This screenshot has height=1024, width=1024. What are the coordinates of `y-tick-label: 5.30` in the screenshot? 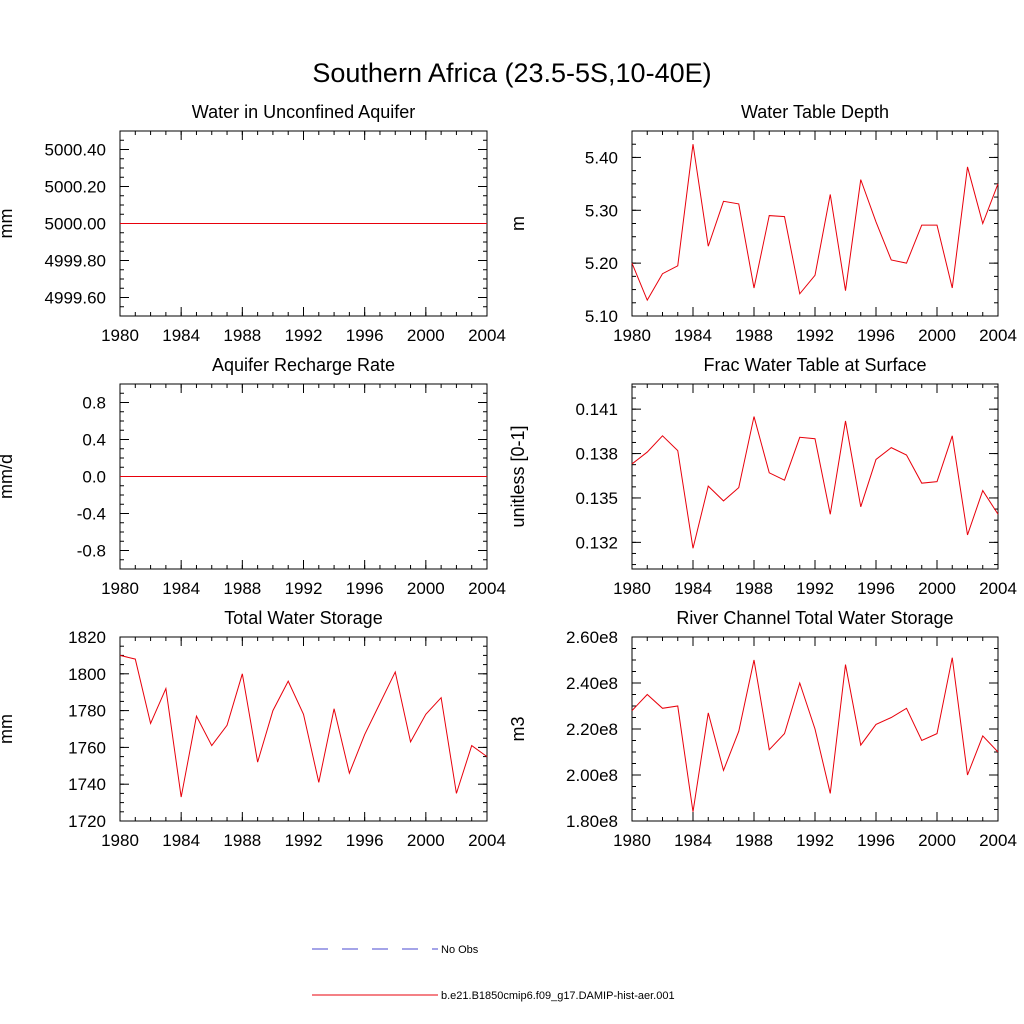 It's located at (601, 210).